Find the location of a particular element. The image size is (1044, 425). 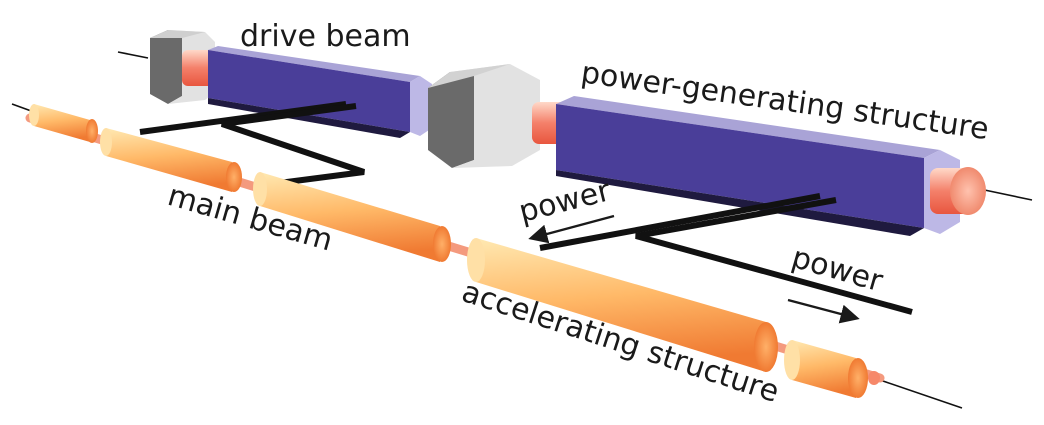

power-arrow-right is located at coordinates (823, 311).